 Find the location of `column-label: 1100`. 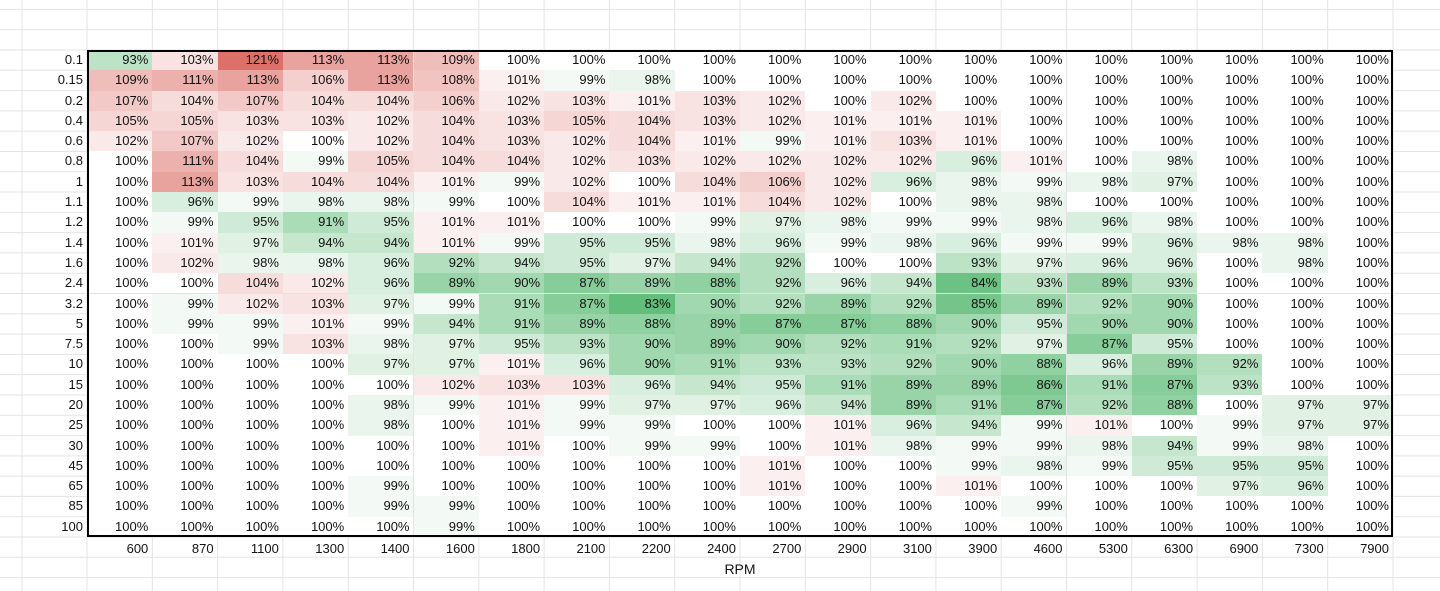

column-label: 1100 is located at coordinates (264, 548).